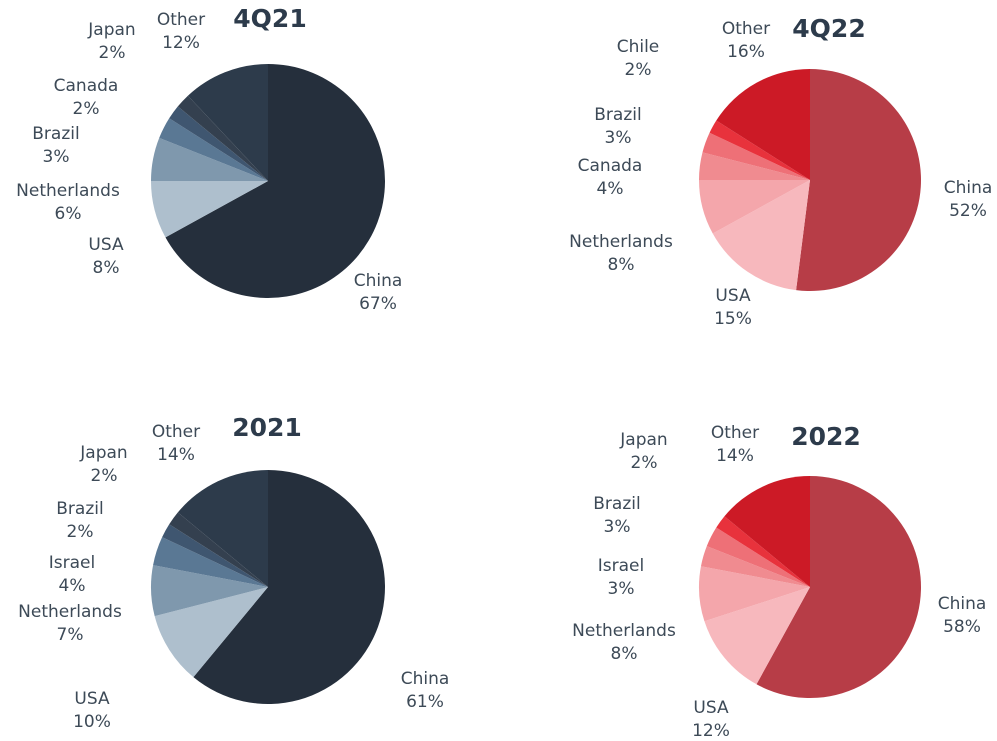 The image size is (997, 741). What do you see at coordinates (826, 436) in the screenshot?
I see `chart-title: 2022` at bounding box center [826, 436].